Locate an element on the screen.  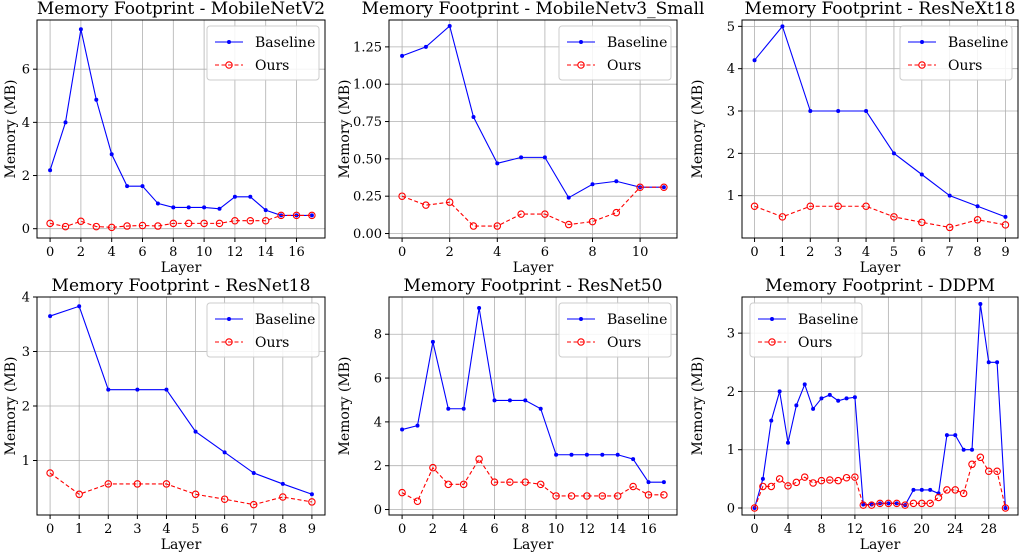
x-tick-label: 2 is located at coordinates (108, 529).